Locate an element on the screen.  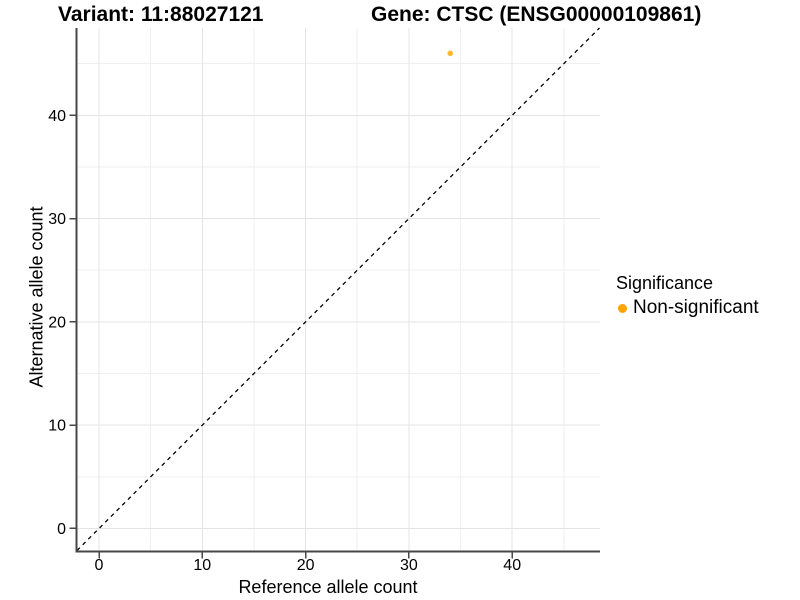
plot-title-gene: Gene: CTSC (ENSG00000109861) is located at coordinates (536, 14).